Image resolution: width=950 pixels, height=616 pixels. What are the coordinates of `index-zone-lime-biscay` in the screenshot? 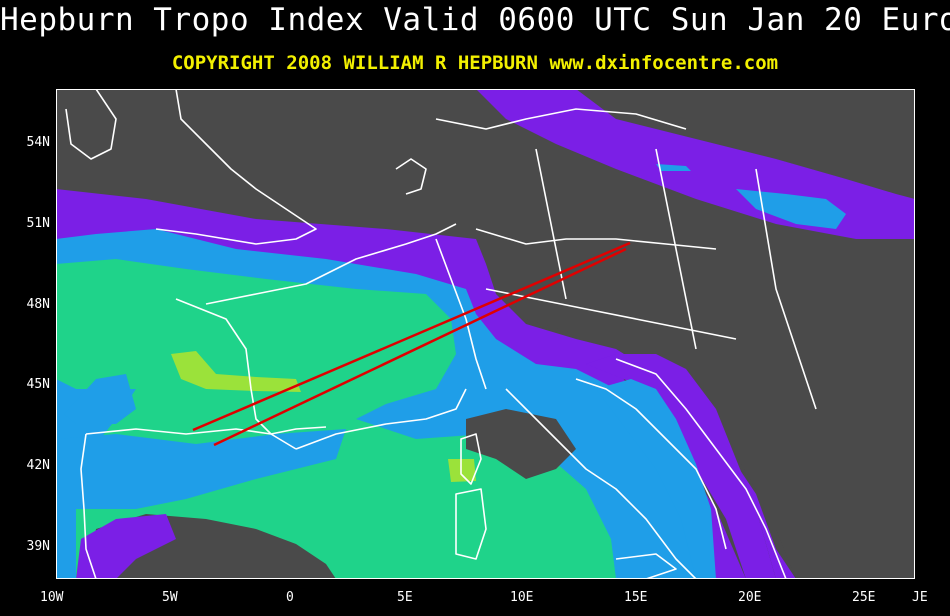 It's located at (236, 371).